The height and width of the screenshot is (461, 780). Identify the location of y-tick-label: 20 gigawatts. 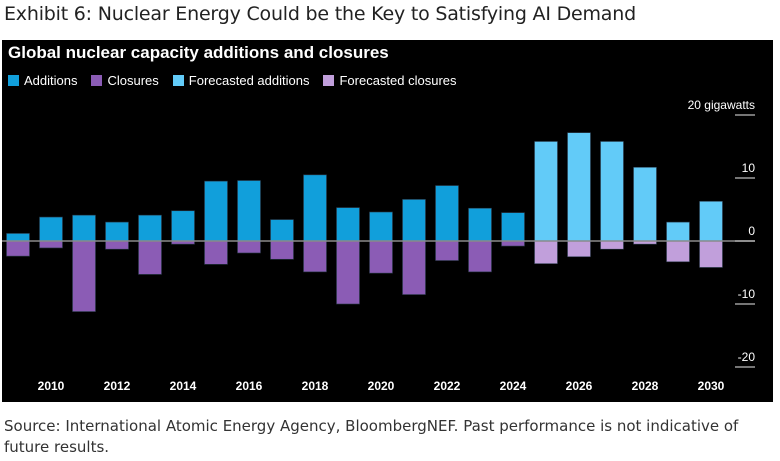
(721, 105).